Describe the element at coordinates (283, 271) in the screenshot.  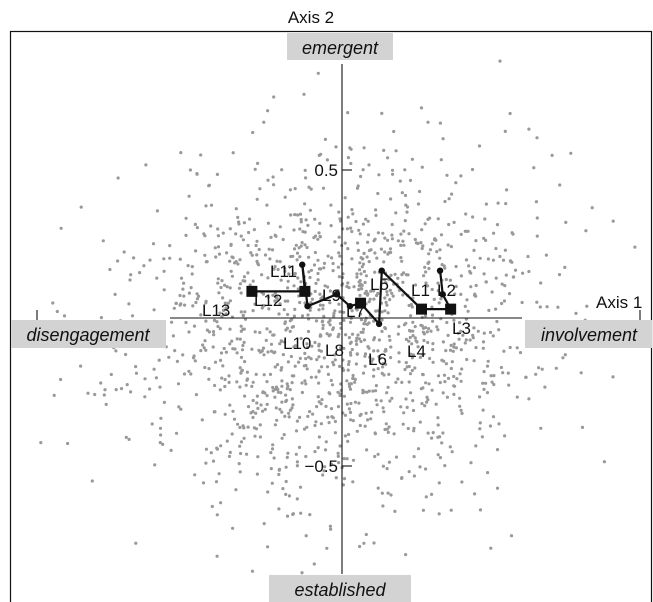
I see `trajectory-label-l11: L11` at that location.